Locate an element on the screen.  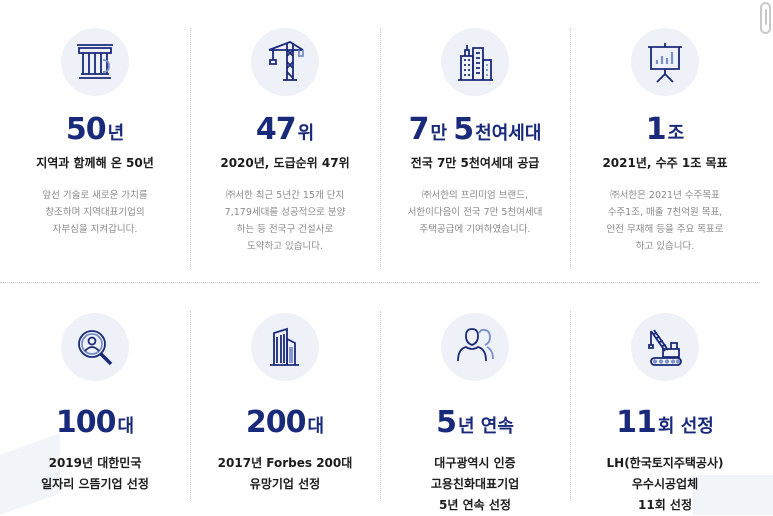
stat-title: 대구광역시 인증 고용친화대표기업 5년 연속 선정 is located at coordinates (475, 484).